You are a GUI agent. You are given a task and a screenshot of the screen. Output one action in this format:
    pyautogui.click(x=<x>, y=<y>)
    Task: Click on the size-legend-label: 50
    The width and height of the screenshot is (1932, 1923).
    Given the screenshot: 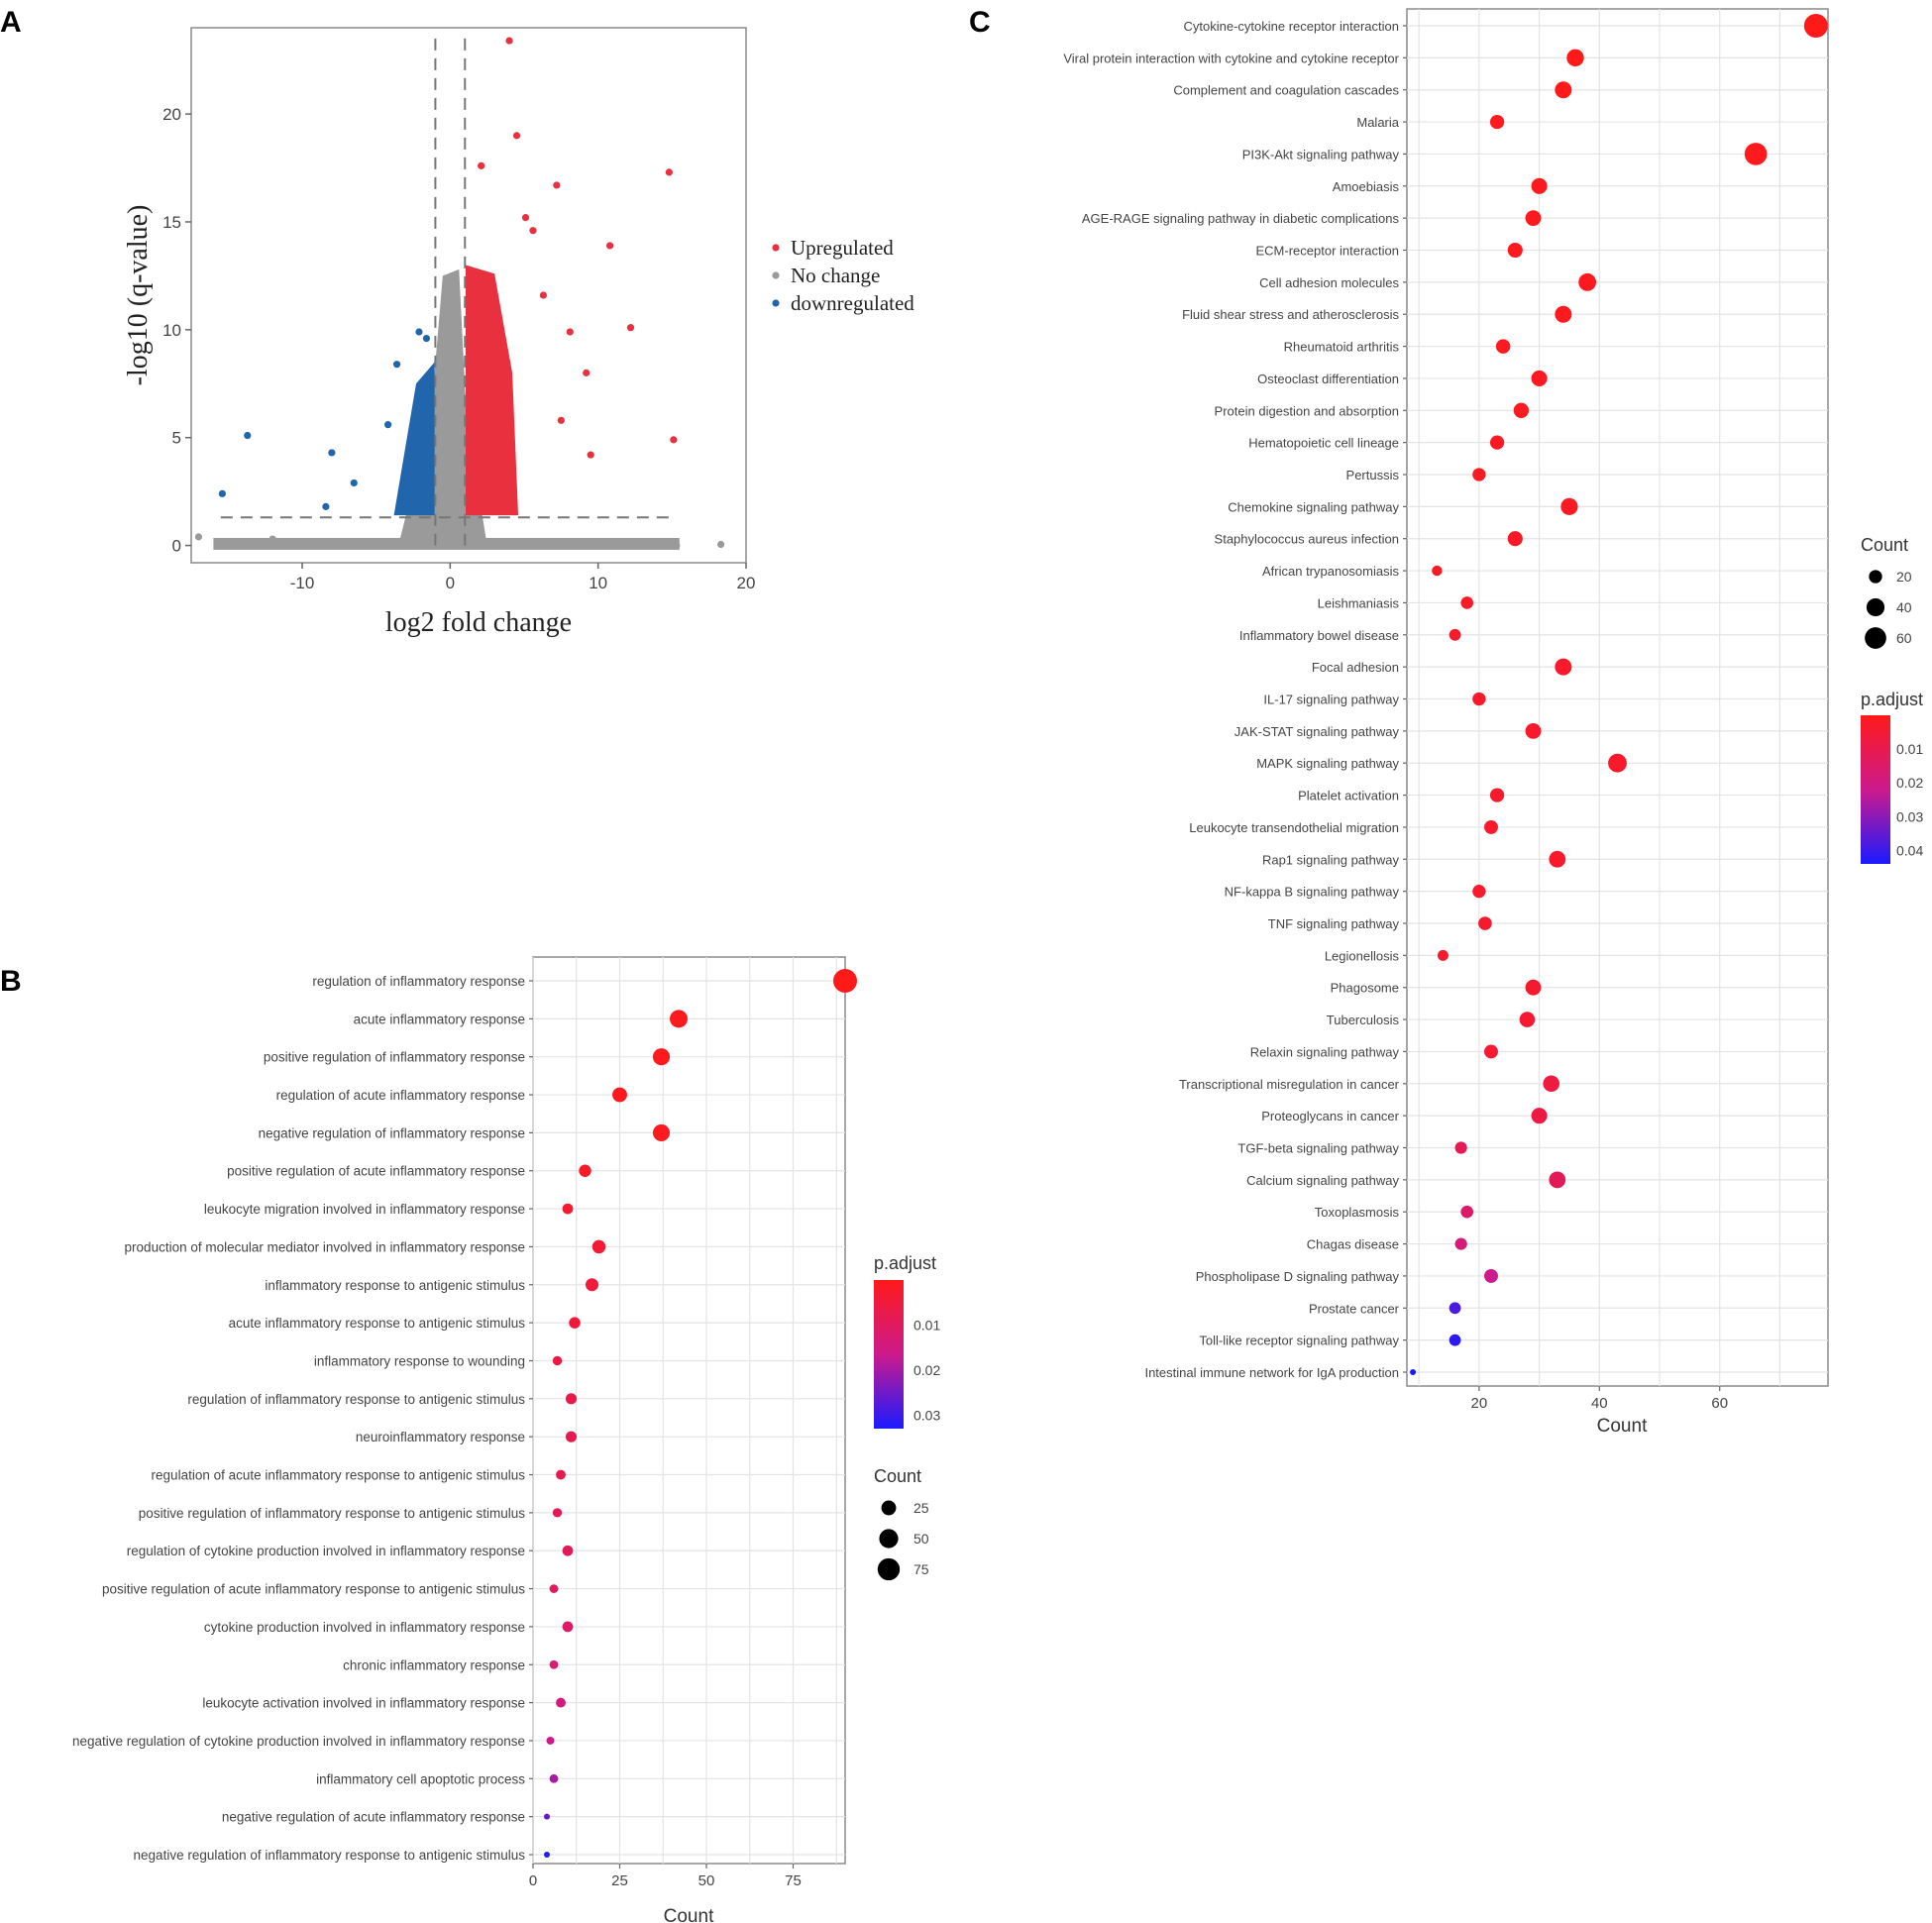 What is the action you would take?
    pyautogui.click(x=921, y=1539)
    